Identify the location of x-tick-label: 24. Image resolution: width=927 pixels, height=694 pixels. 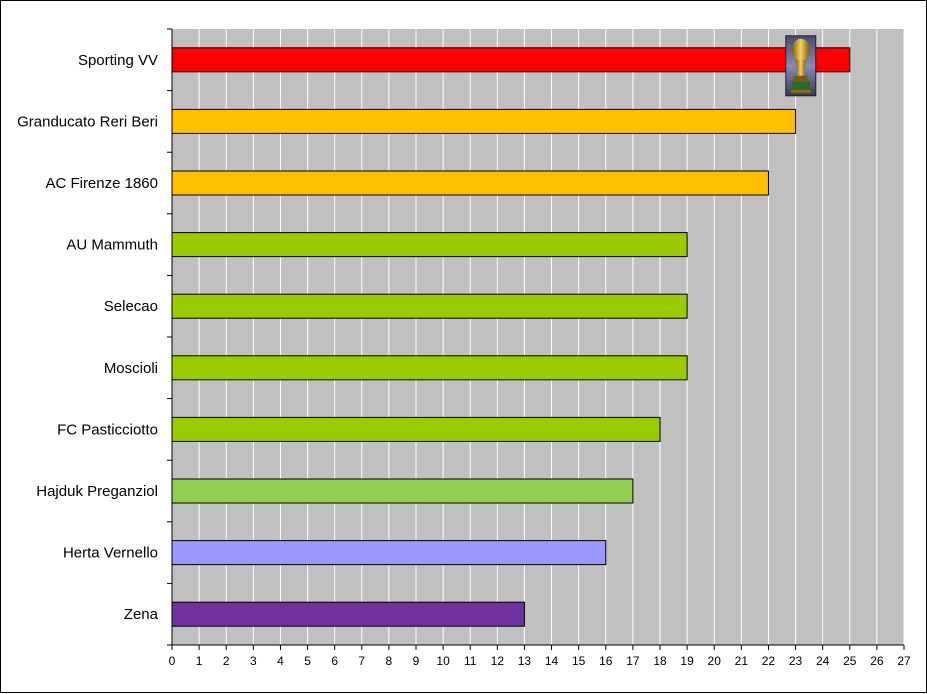
(823, 661).